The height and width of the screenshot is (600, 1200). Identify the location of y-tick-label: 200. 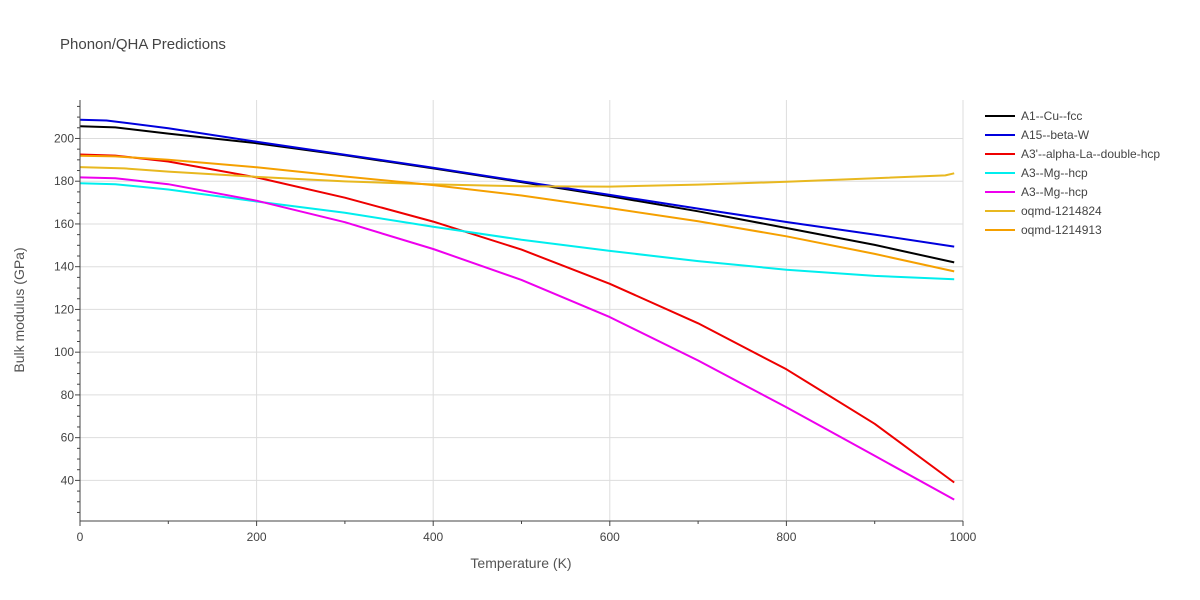
(64, 138).